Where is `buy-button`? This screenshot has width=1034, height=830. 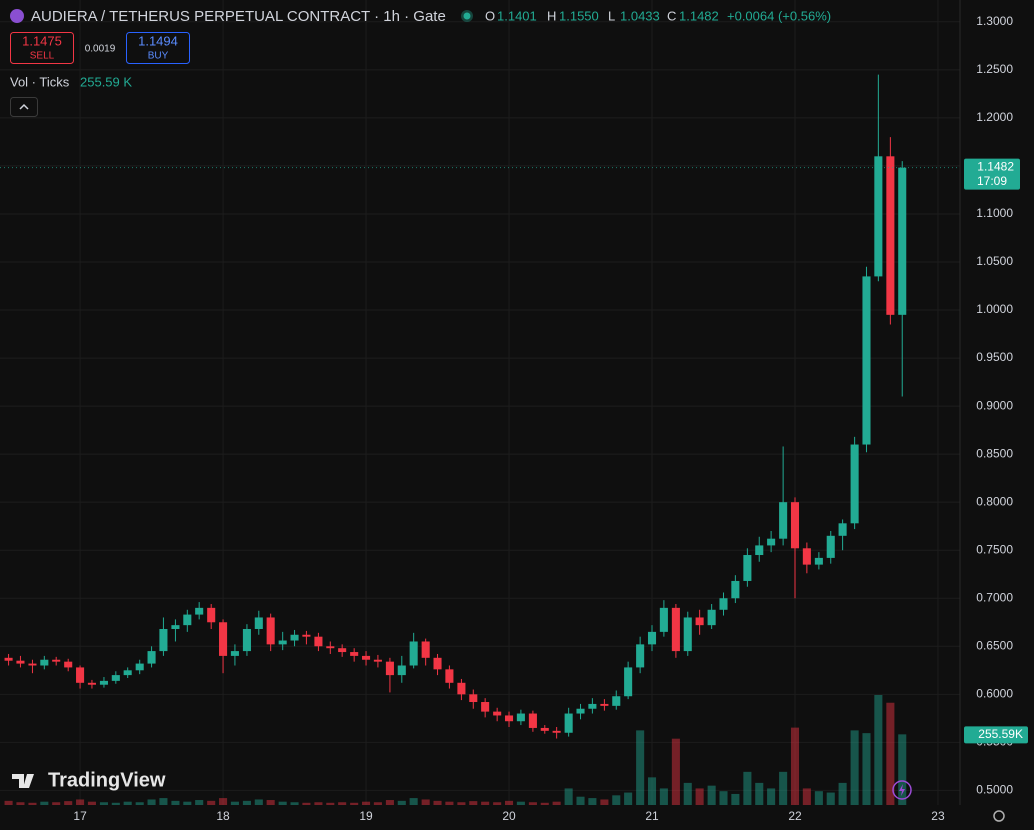 buy-button is located at coordinates (158, 48).